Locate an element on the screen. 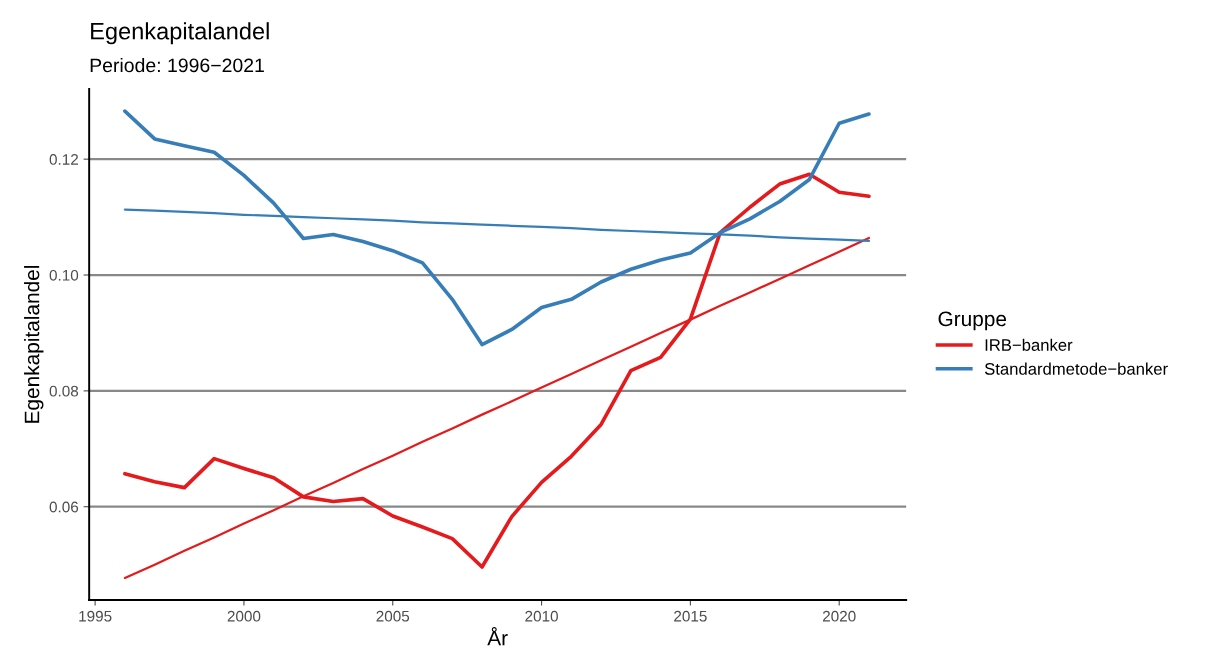  legend-label: IRB−banker is located at coordinates (1029, 344).